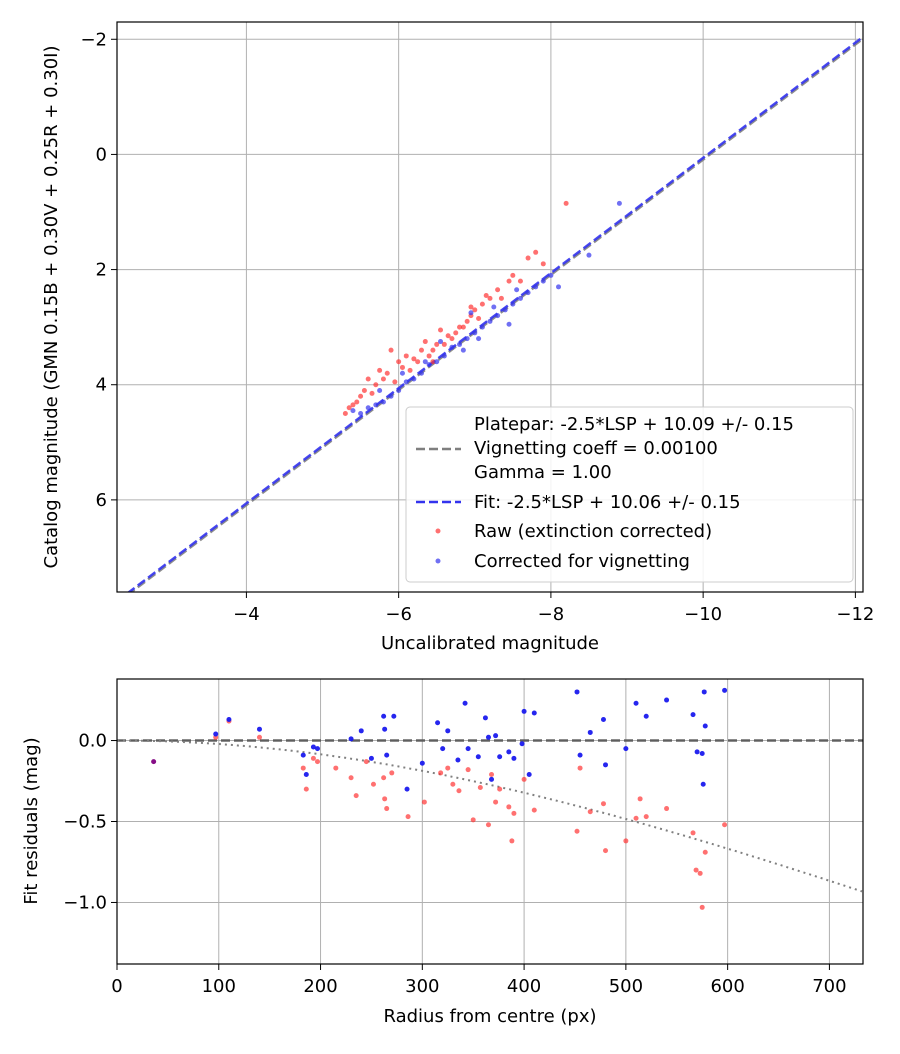 This screenshot has width=900, height=1054. Describe the element at coordinates (101, 270) in the screenshot. I see `top-y-tick-label: 2` at that location.